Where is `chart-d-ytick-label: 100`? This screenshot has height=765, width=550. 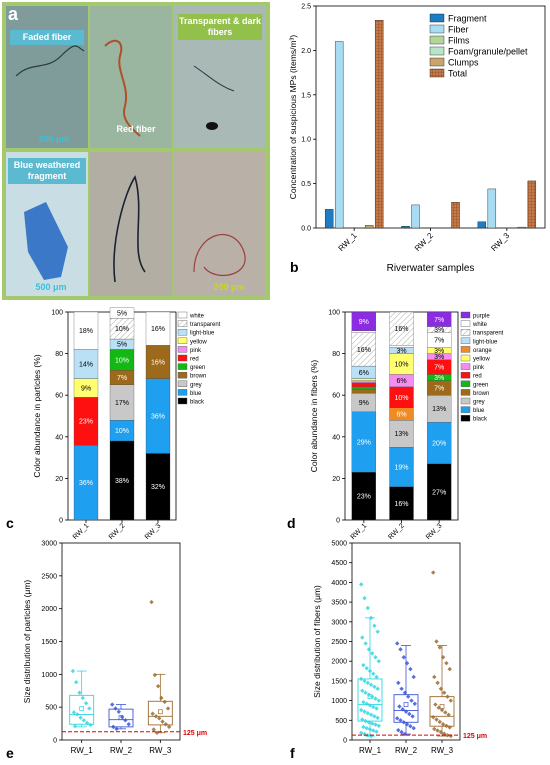 chart-d-ytick-label: 100 is located at coordinates (334, 313).